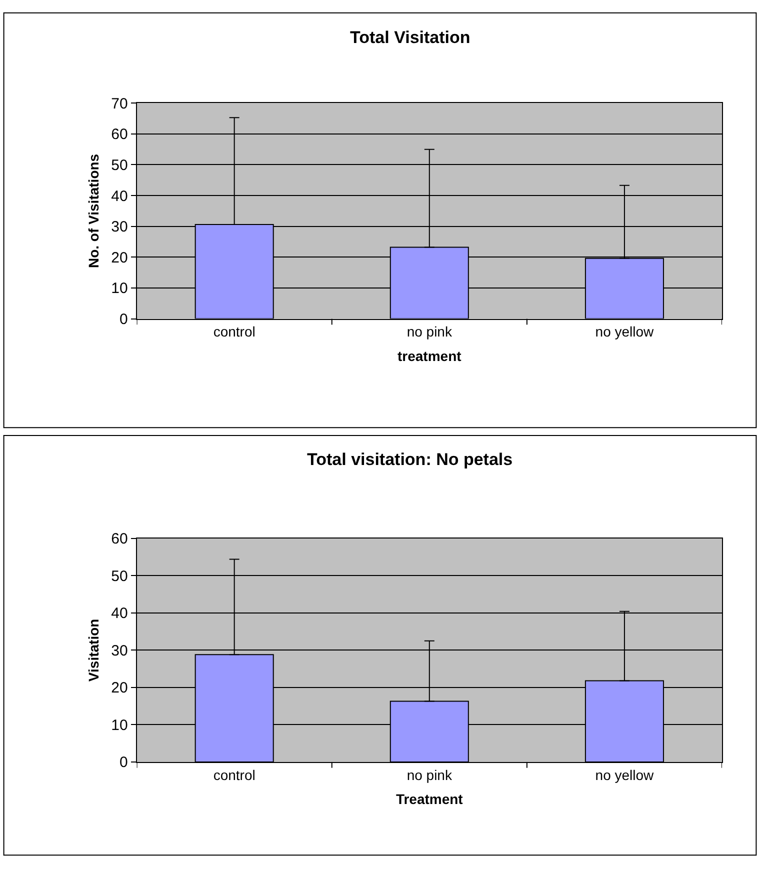 The width and height of the screenshot is (760, 869). Describe the element at coordinates (119, 103) in the screenshot. I see `y-tick-label: 70` at that location.